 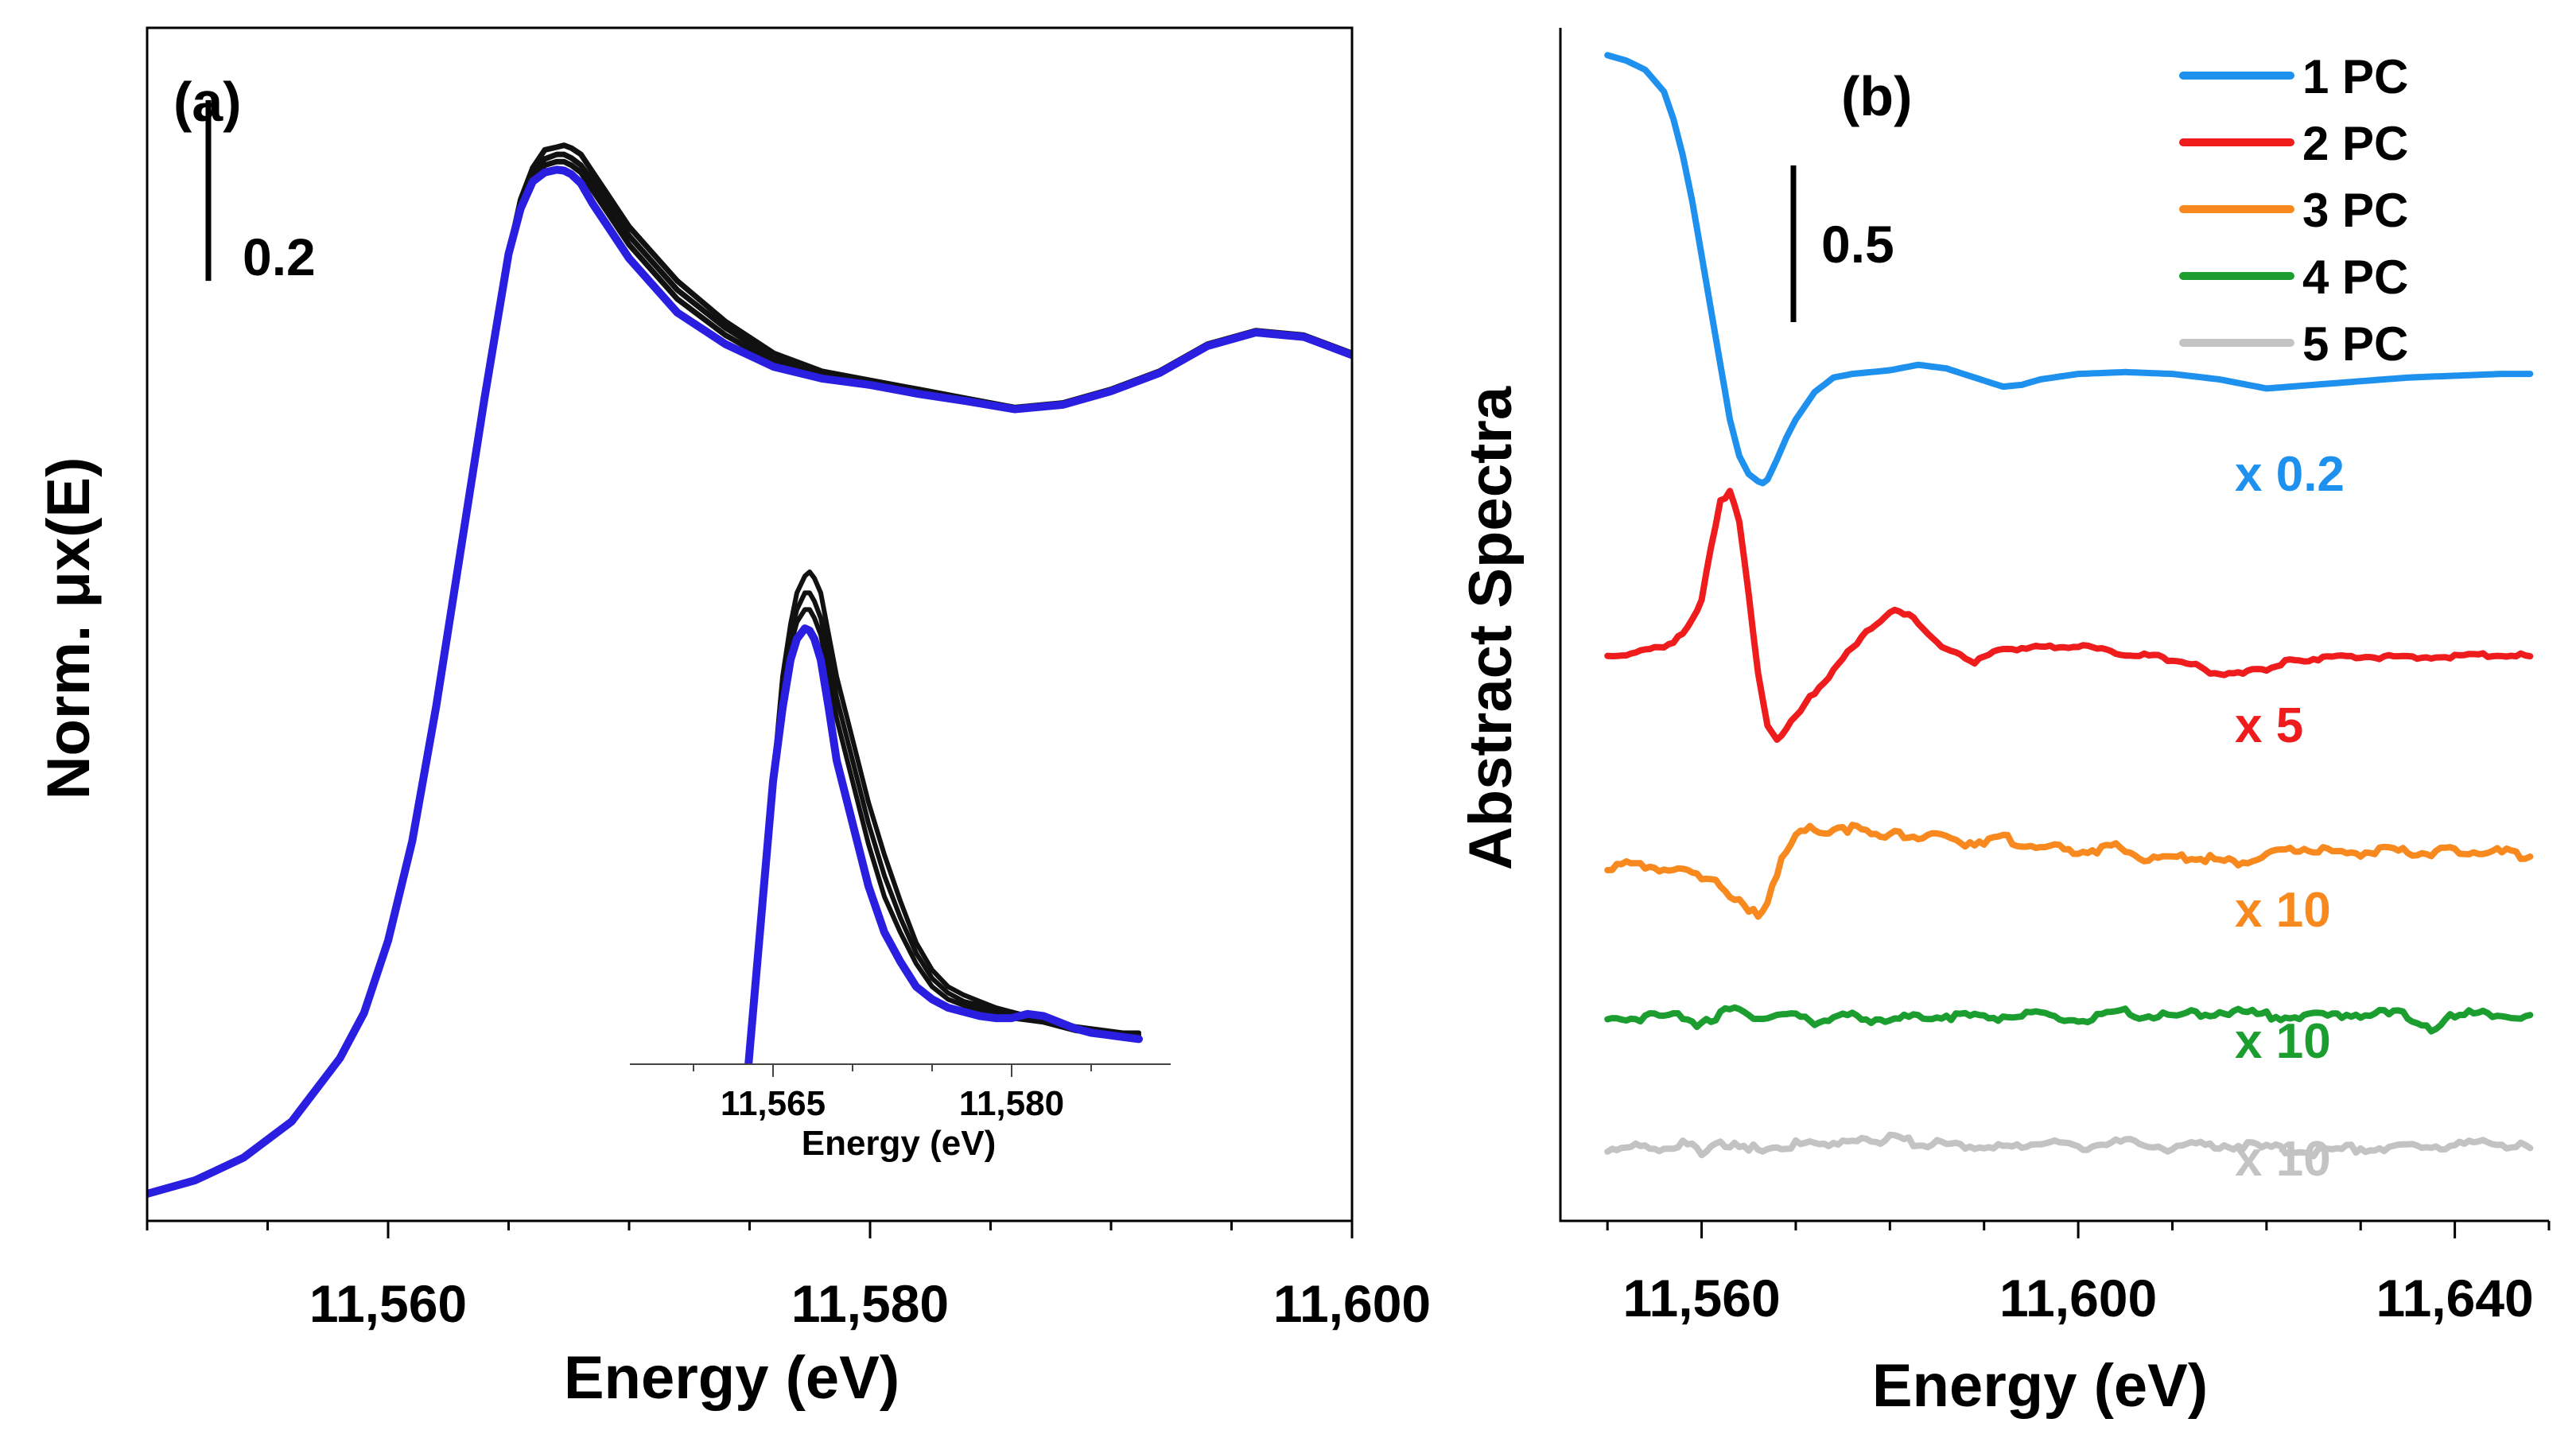 I want to click on panel-a-label: (a), so click(x=207, y=102).